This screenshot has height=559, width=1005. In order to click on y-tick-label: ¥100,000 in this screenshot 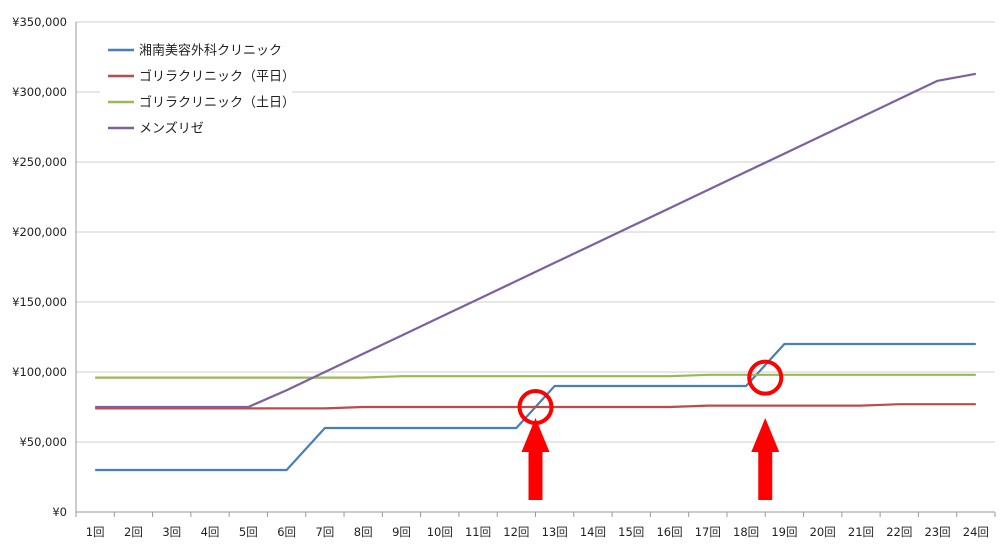, I will do `click(39, 372)`.